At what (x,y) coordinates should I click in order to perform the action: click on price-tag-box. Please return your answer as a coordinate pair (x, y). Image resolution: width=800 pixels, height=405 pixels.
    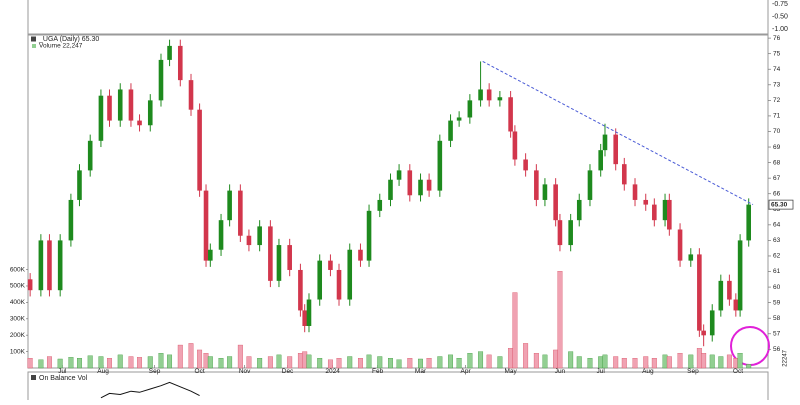
    Looking at the image, I should click on (781, 204).